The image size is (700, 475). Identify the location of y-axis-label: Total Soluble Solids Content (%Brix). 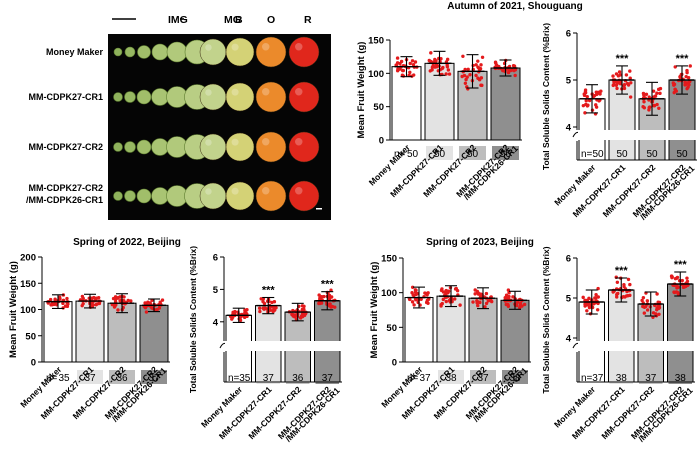
(193, 319).